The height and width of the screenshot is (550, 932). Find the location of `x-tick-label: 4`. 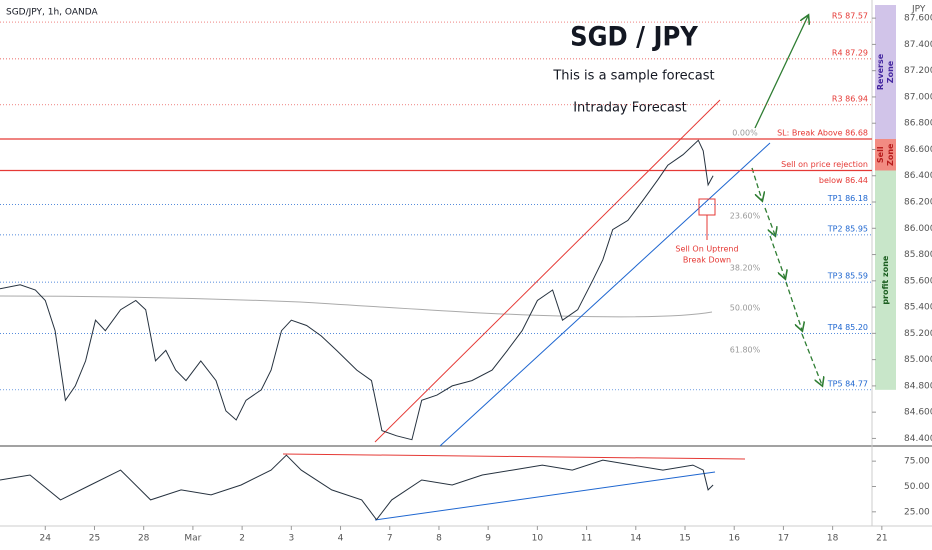

x-tick-label: 4 is located at coordinates (341, 539).